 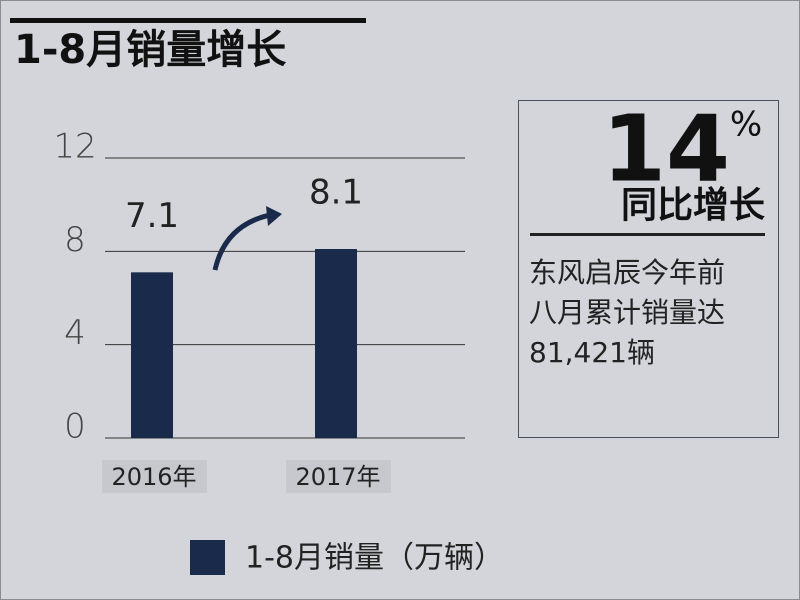 I want to click on arrow-head, so click(x=274, y=216).